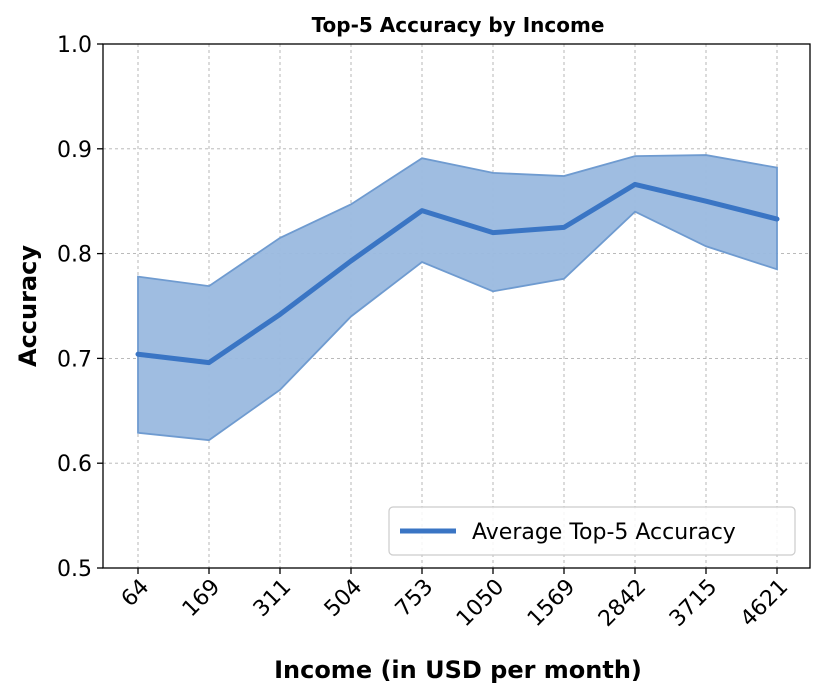 The height and width of the screenshot is (699, 830). I want to click on x-ticks: 64 169 311 504 753 1050 1569 2842 3715 4621, so click(455, 600).